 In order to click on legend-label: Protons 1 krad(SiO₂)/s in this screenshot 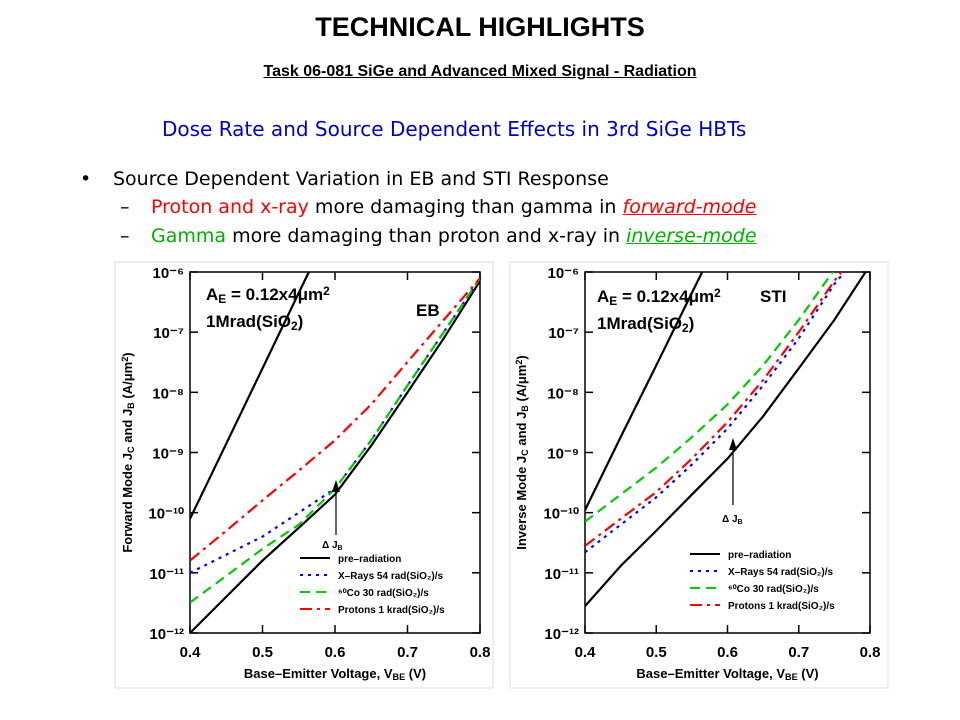, I will do `click(781, 606)`.